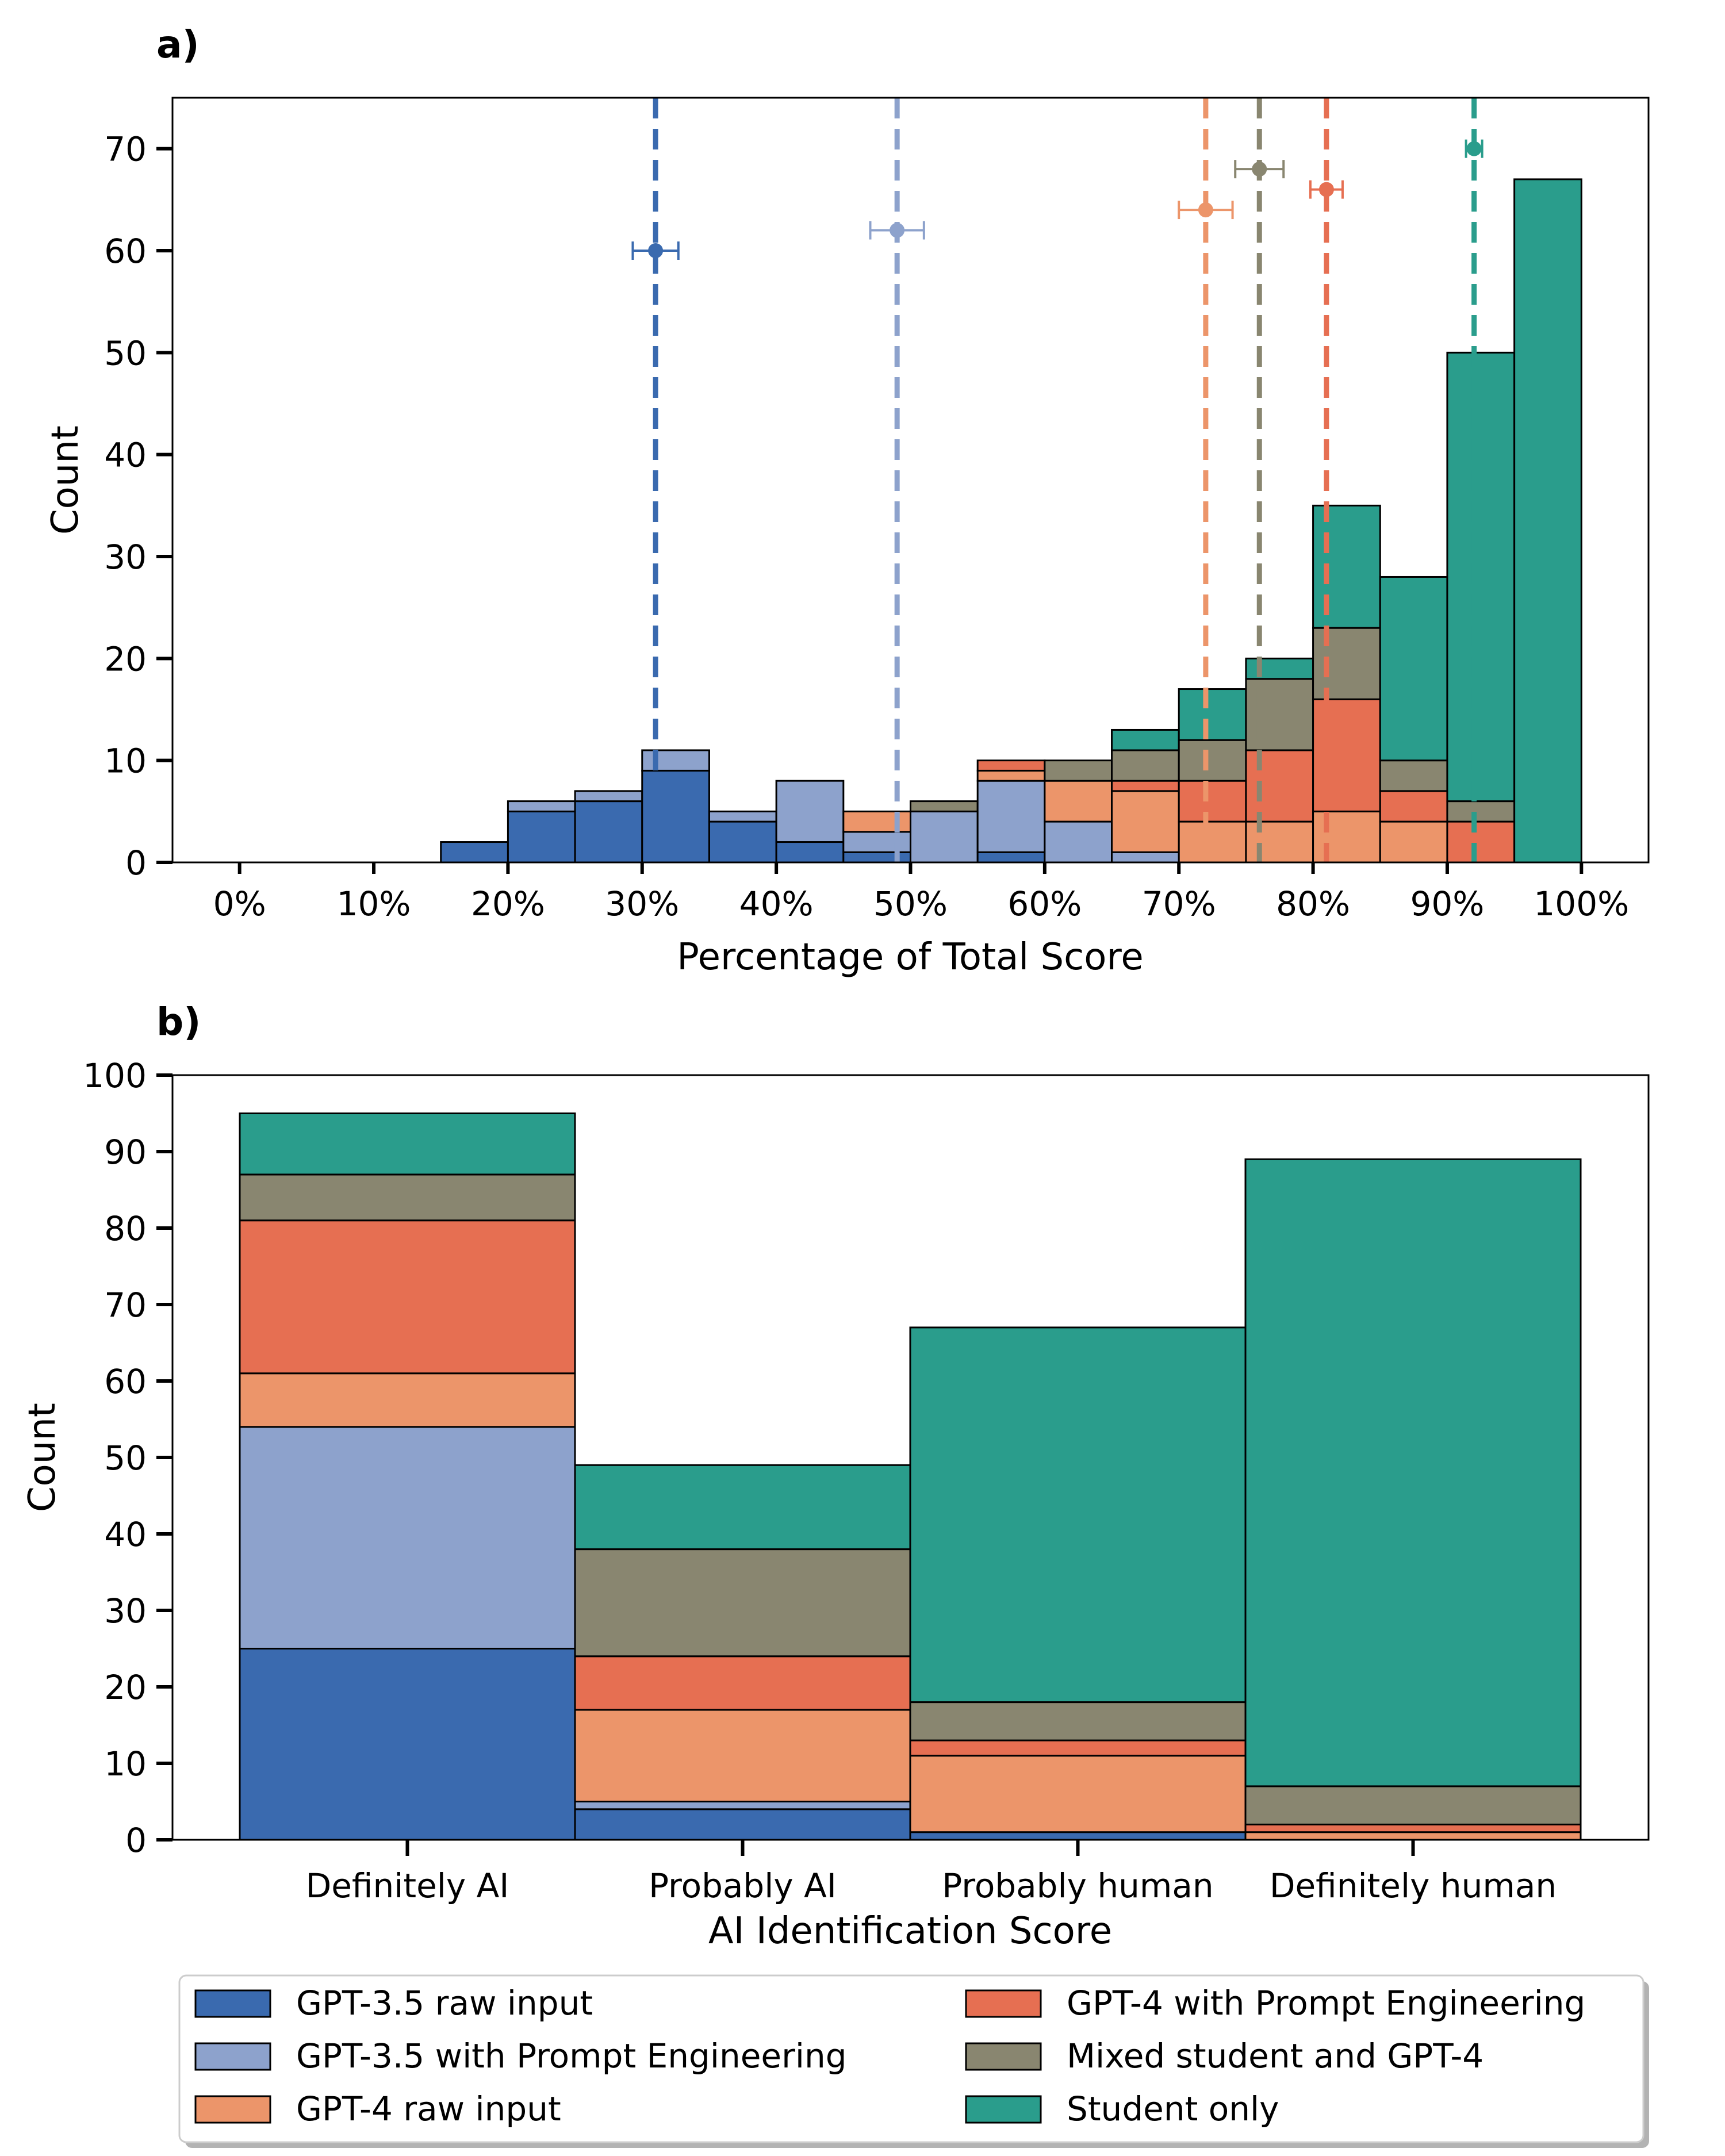 Image resolution: width=1725 pixels, height=2156 pixels. What do you see at coordinates (136, 863) in the screenshot?
I see `y-tick-label: 0` at bounding box center [136, 863].